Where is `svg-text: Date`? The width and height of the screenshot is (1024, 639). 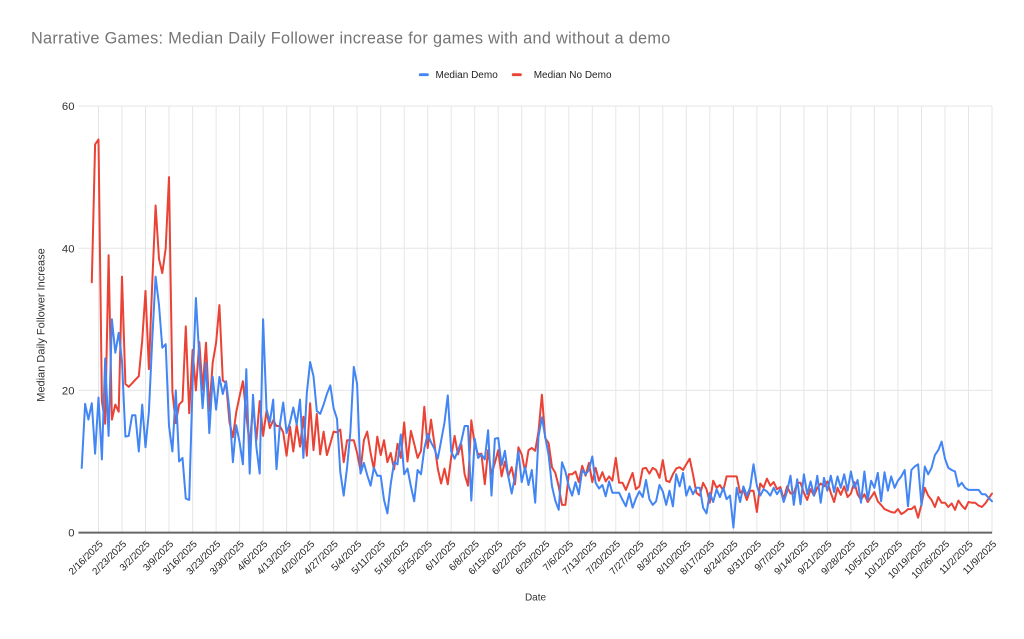
svg-text: Date is located at coordinates (536, 598).